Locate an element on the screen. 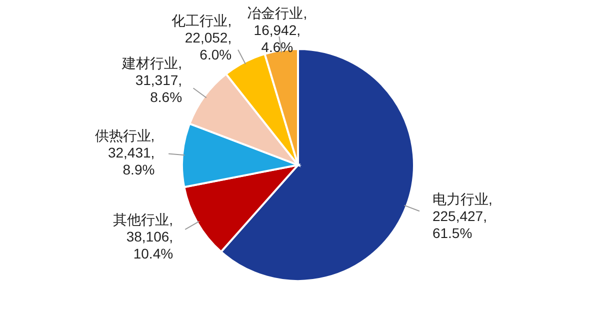 The image size is (600, 325). slice-label: 其他行业, 38,106, 10.4% is located at coordinates (143, 236).